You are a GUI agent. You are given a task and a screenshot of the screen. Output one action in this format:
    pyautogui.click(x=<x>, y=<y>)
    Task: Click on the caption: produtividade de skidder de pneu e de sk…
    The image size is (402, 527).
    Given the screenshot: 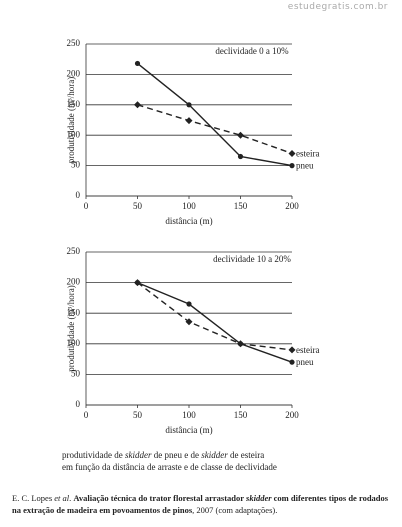 What is the action you would take?
    pyautogui.click(x=212, y=461)
    